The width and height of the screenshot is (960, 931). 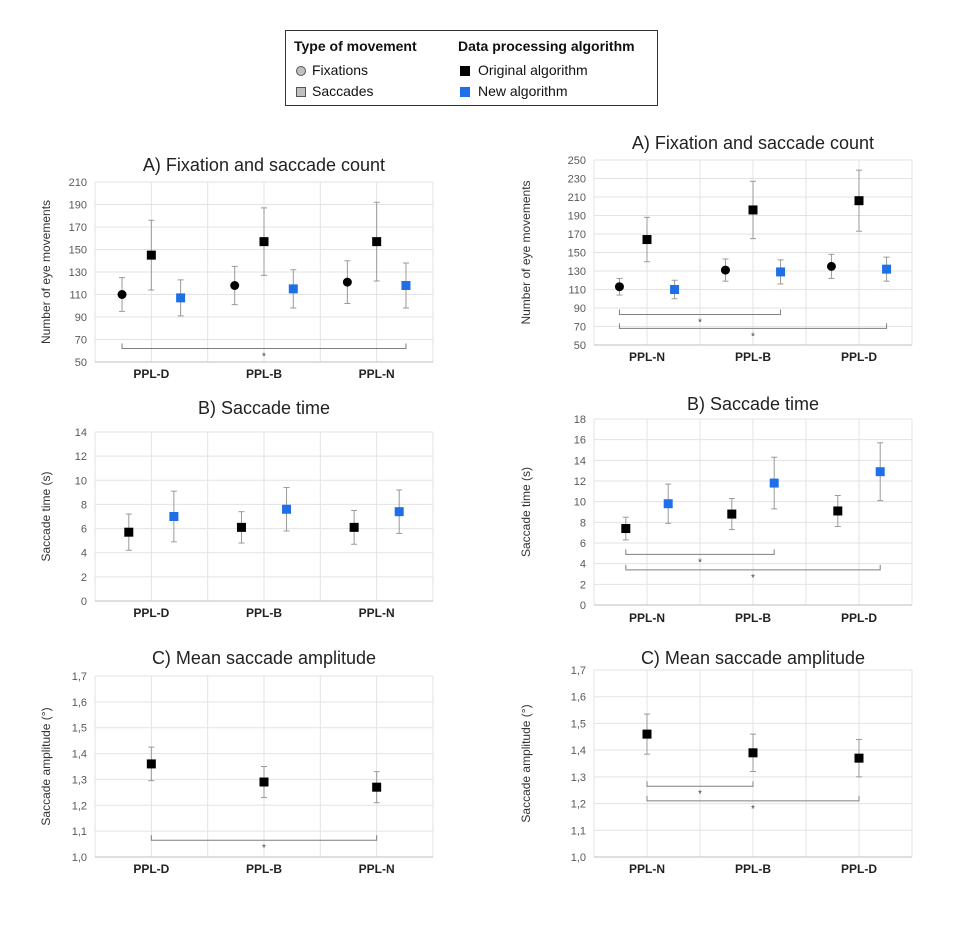 I want to click on y-tick-label: 230, so click(x=577, y=180).